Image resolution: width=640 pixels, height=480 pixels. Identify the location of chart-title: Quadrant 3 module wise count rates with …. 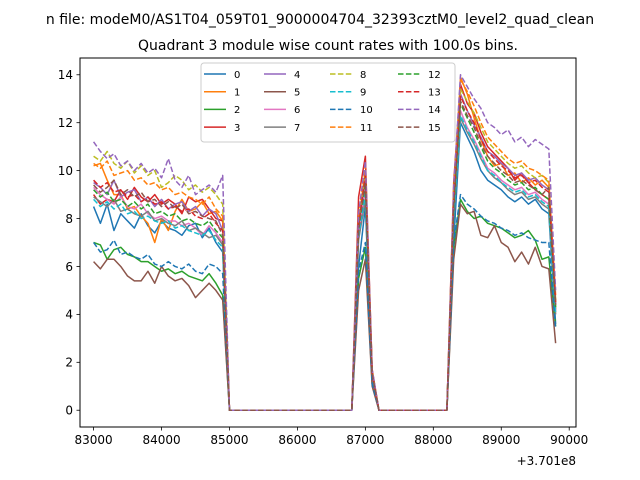
(328, 46).